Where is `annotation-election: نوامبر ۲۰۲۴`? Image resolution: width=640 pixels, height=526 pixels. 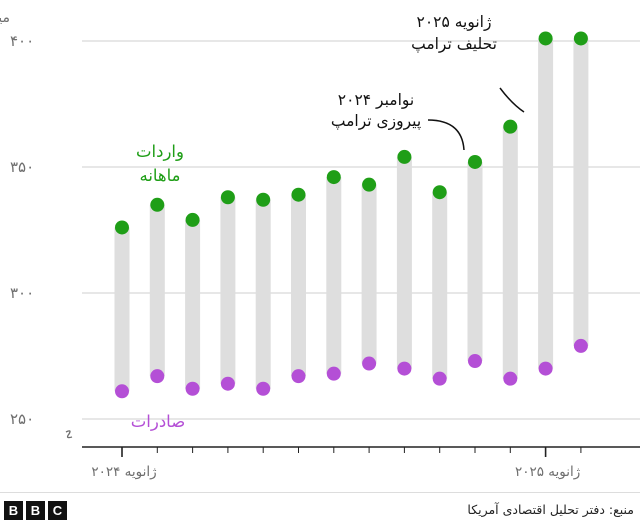 annotation-election: نوامبر ۲۰۲۴ is located at coordinates (376, 100).